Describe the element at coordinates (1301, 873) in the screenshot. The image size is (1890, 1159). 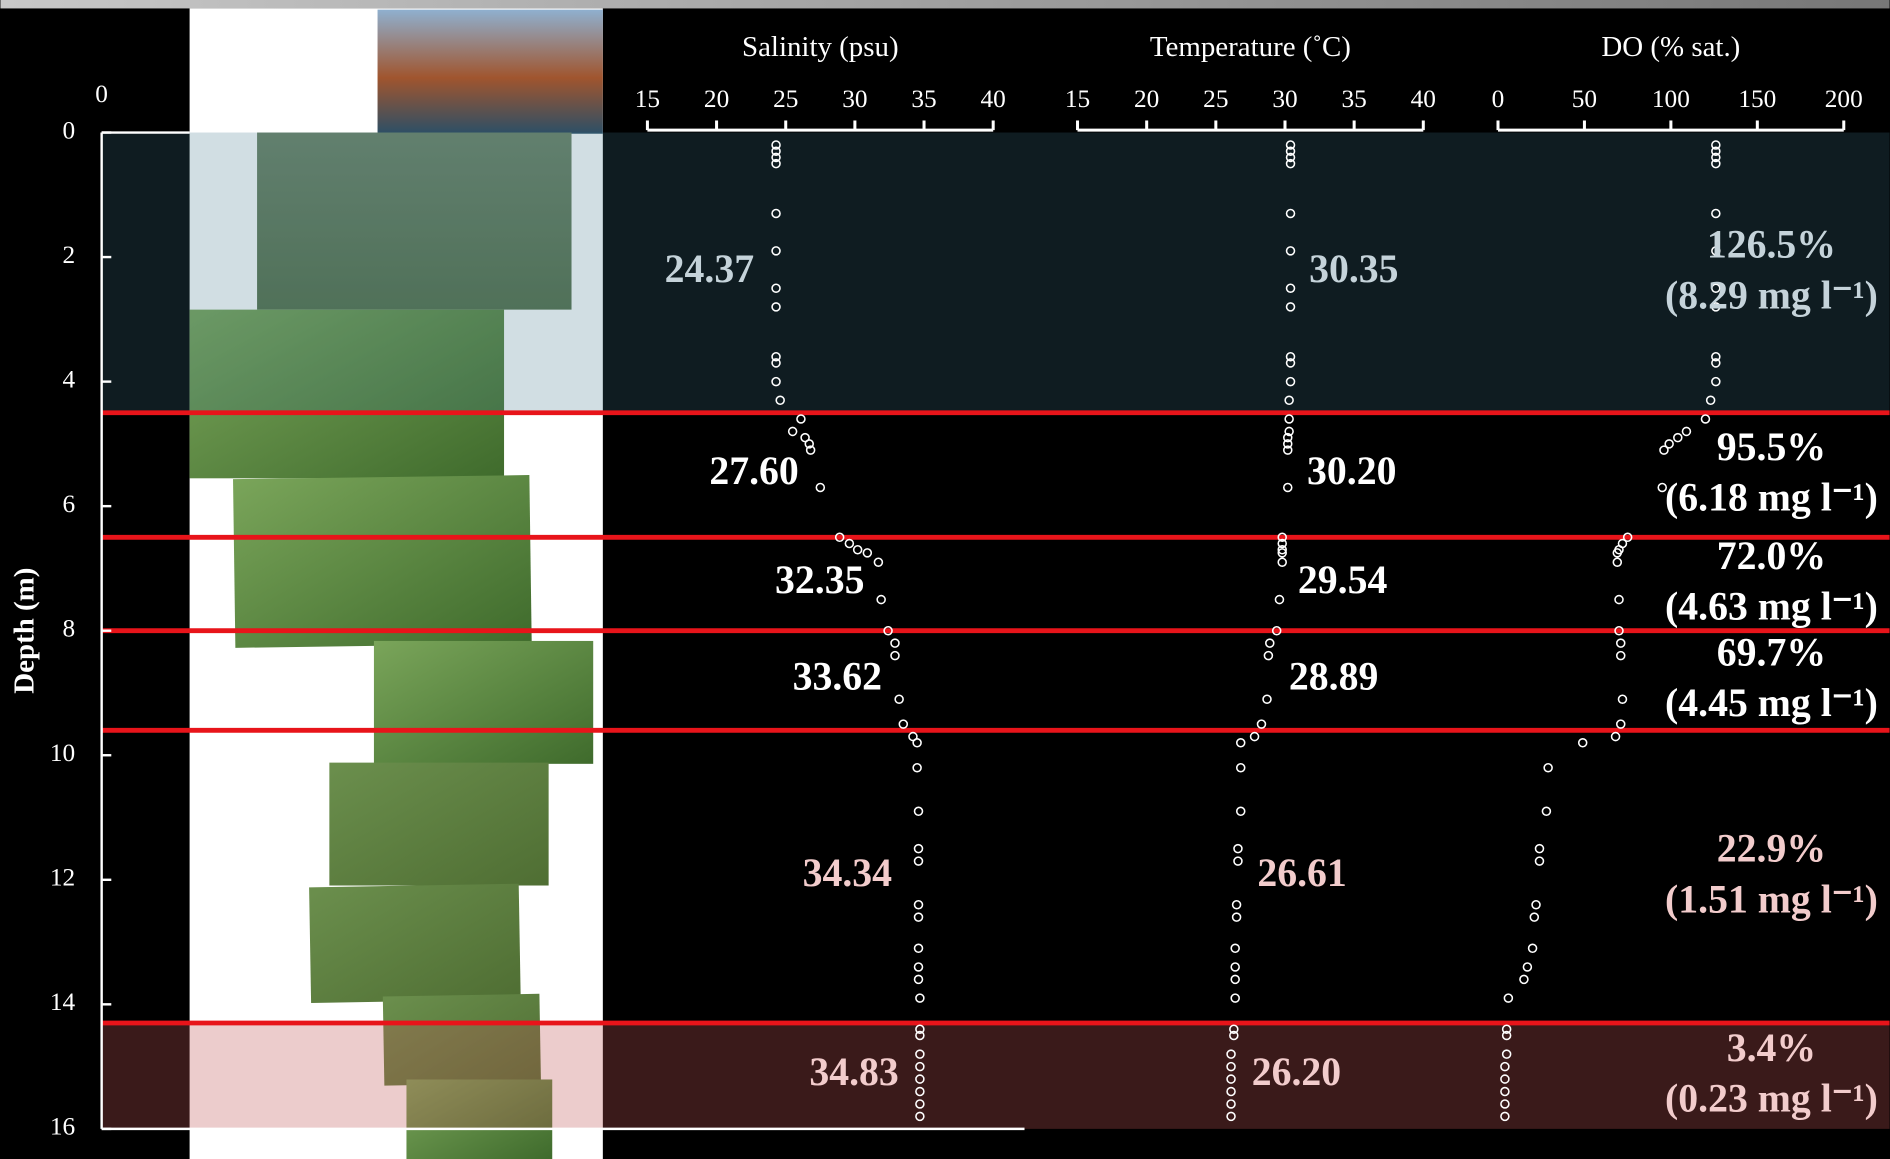
I see `layer-label: 26.61` at that location.